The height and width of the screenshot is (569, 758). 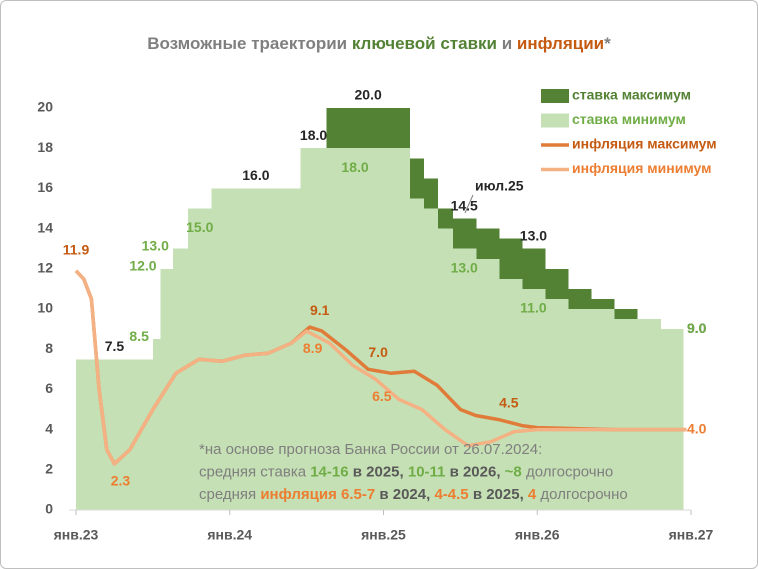 I want to click on note-part: 14-16, so click(x=329, y=471).